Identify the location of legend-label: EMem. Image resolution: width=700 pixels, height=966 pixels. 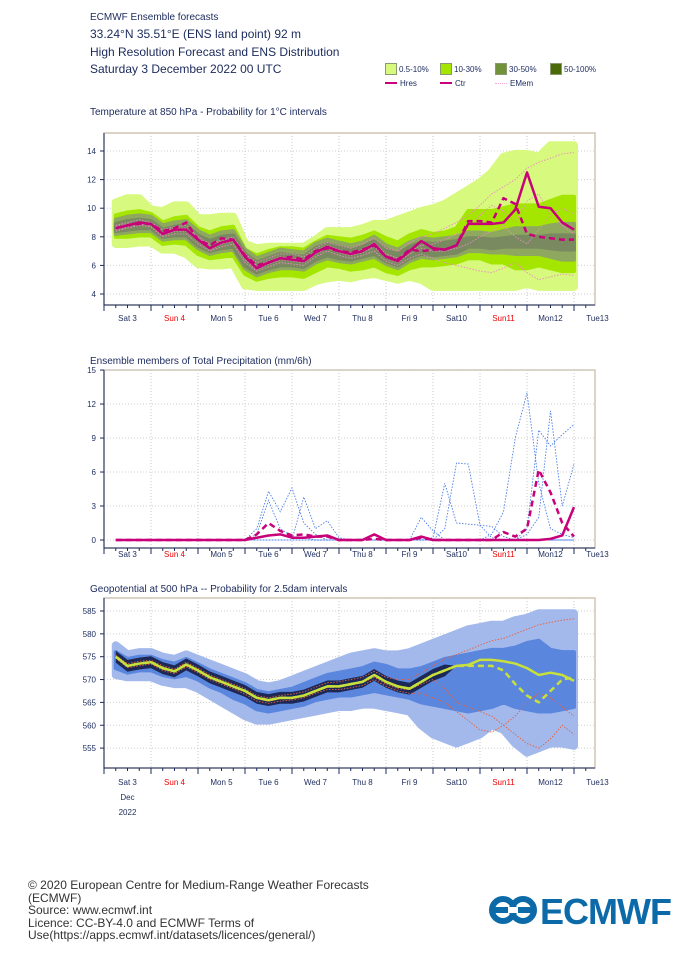
(522, 83).